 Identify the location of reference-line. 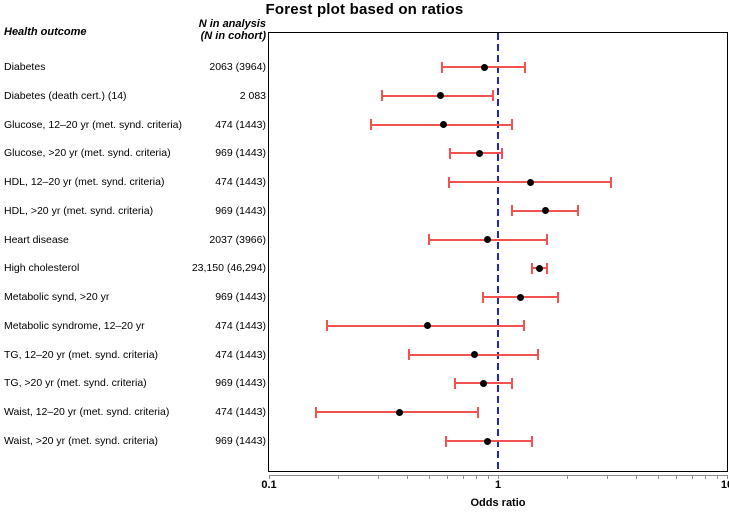
(498, 252).